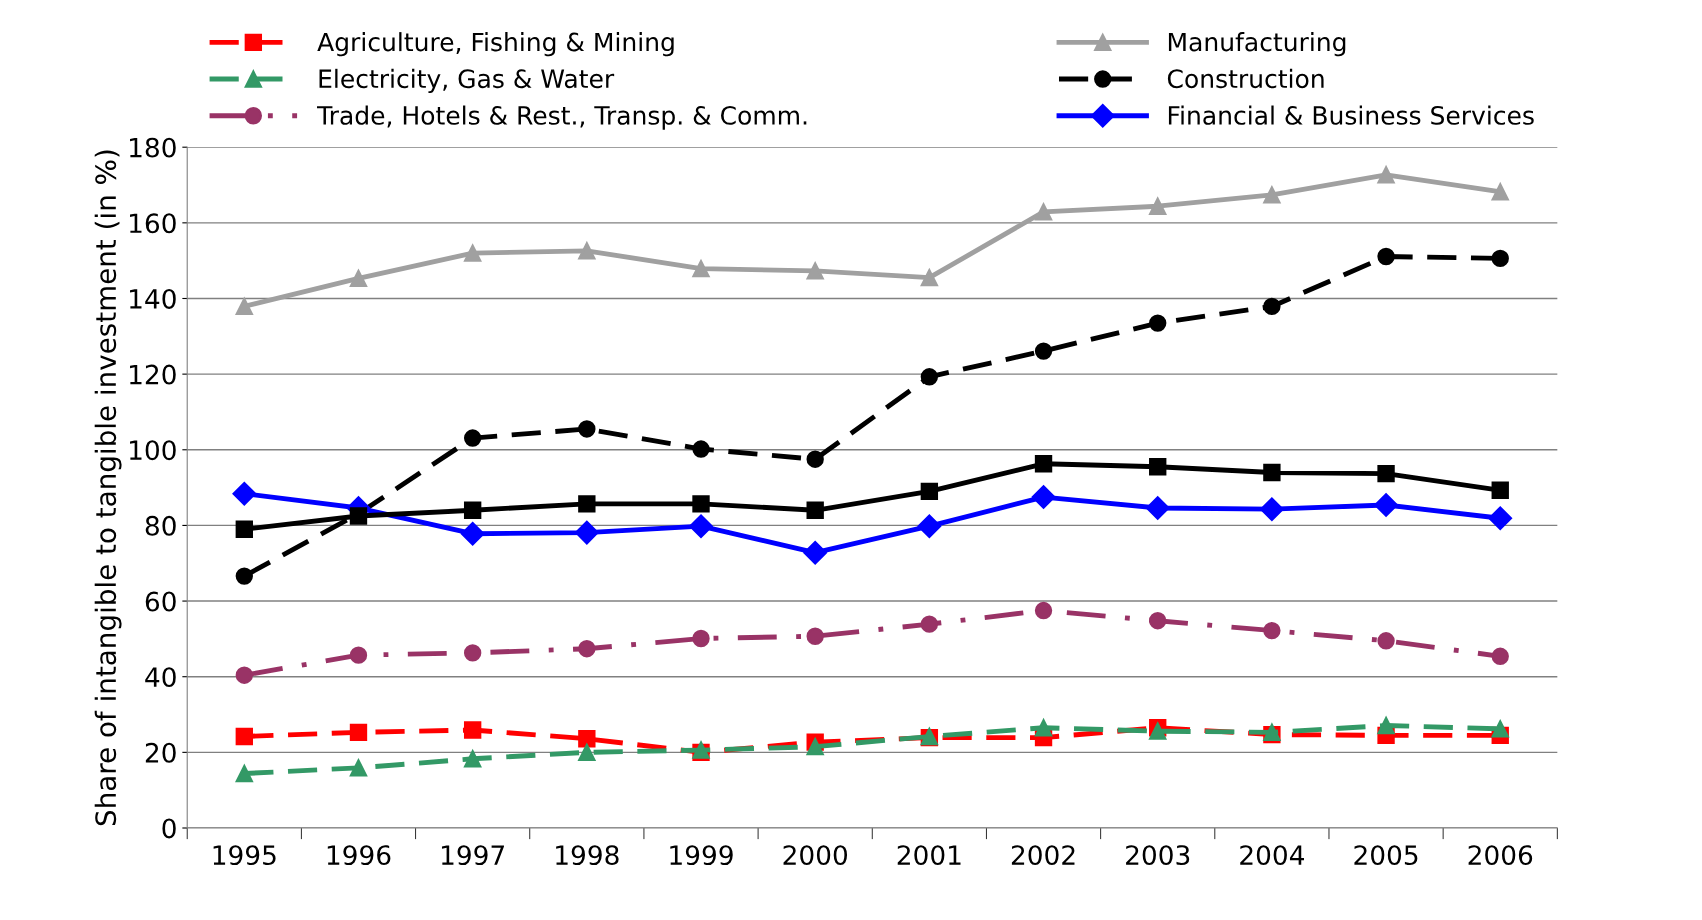  What do you see at coordinates (359, 855) in the screenshot?
I see `x-tick-label: 1996` at bounding box center [359, 855].